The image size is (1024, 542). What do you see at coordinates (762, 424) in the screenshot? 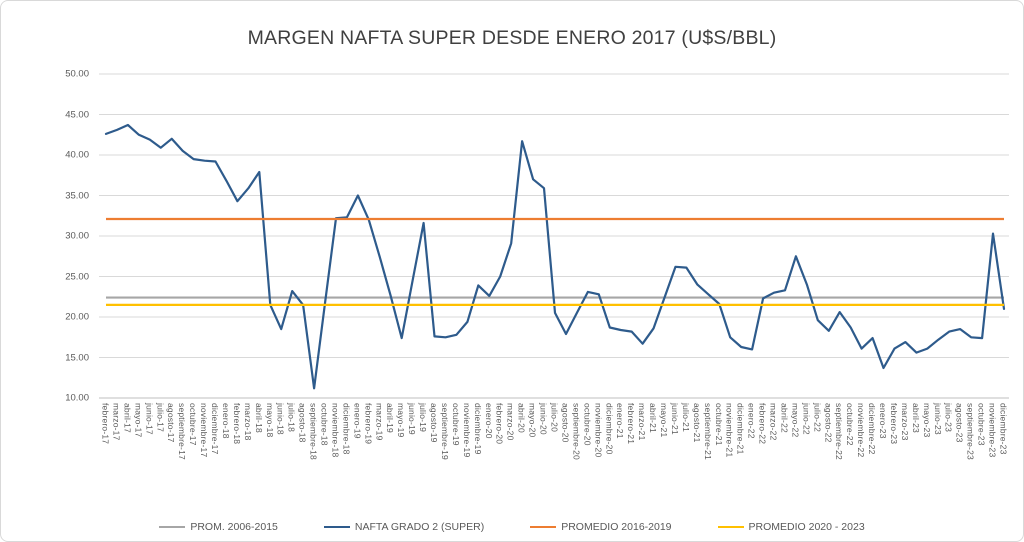
I see `x-tick-label: febrero-22` at bounding box center [762, 424].